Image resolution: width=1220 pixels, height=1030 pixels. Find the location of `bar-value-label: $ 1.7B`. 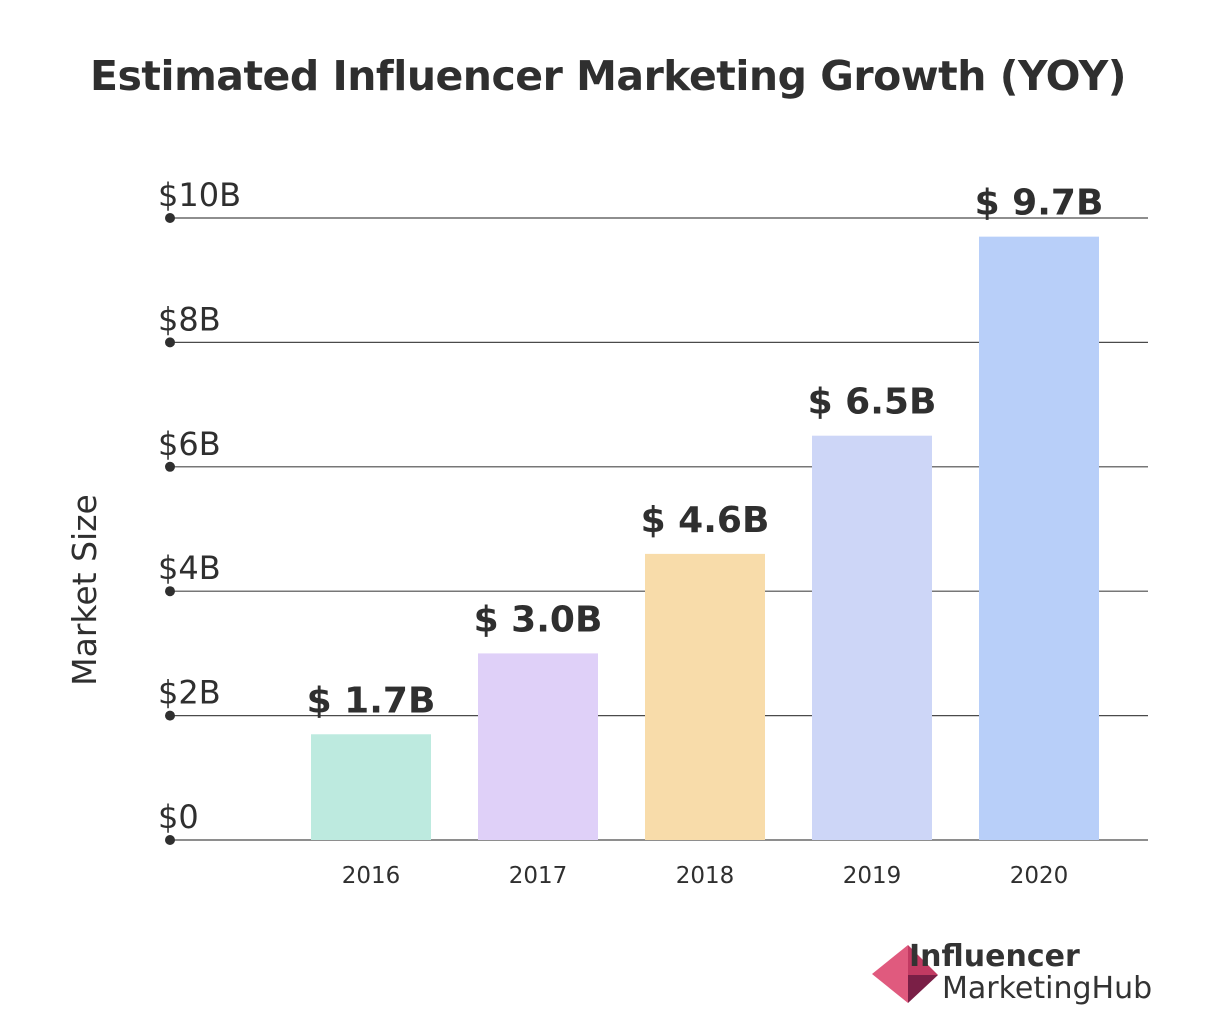

bar-value-label: $ 1.7B is located at coordinates (371, 700).